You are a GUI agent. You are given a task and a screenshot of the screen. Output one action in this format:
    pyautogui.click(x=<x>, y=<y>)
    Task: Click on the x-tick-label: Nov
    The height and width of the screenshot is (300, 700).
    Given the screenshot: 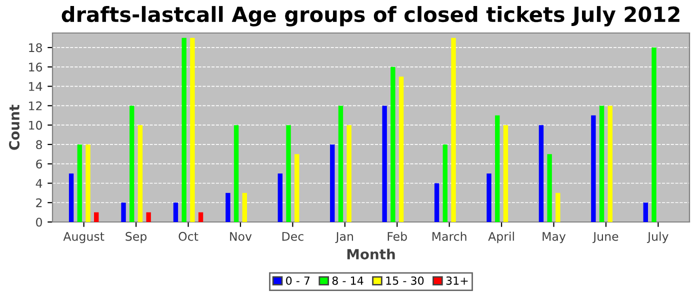 What is the action you would take?
    pyautogui.click(x=241, y=236)
    